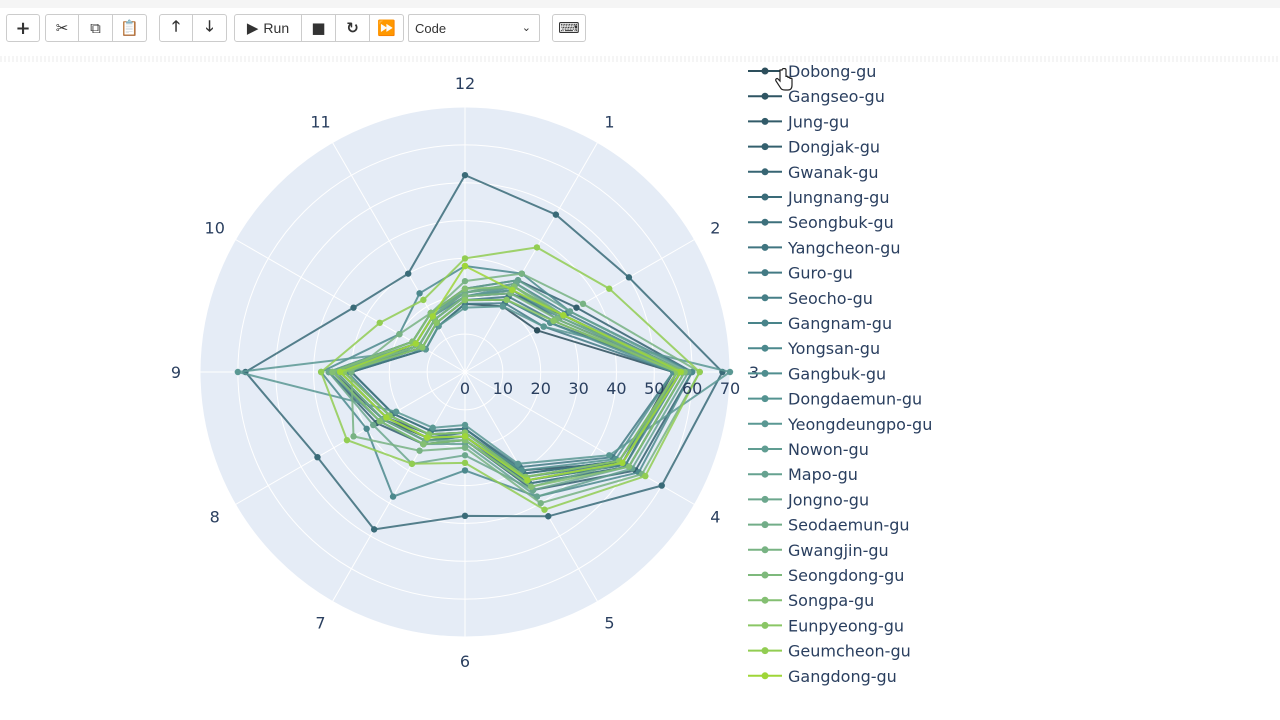 Image resolution: width=1280 pixels, height=720 pixels. I want to click on radial-tick-label: 50, so click(654, 388).